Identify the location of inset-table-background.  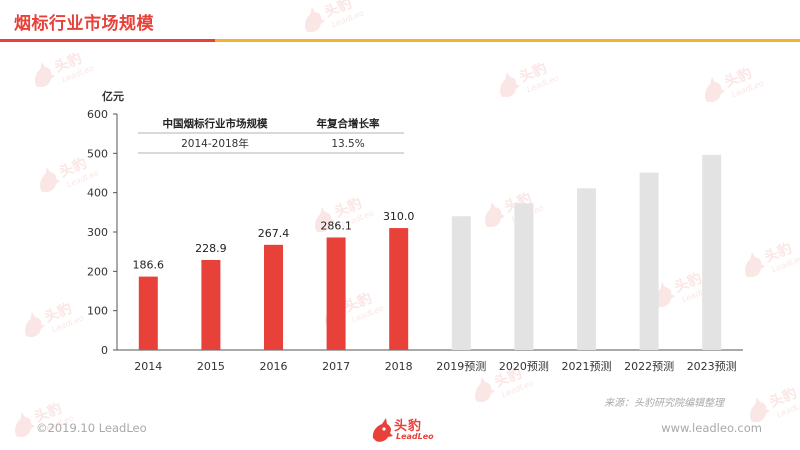
(271, 132).